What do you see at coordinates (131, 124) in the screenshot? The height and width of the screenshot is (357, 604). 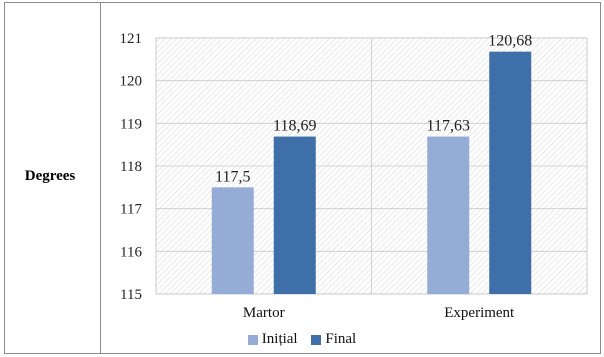 I see `y-tick-label: 119` at bounding box center [131, 124].